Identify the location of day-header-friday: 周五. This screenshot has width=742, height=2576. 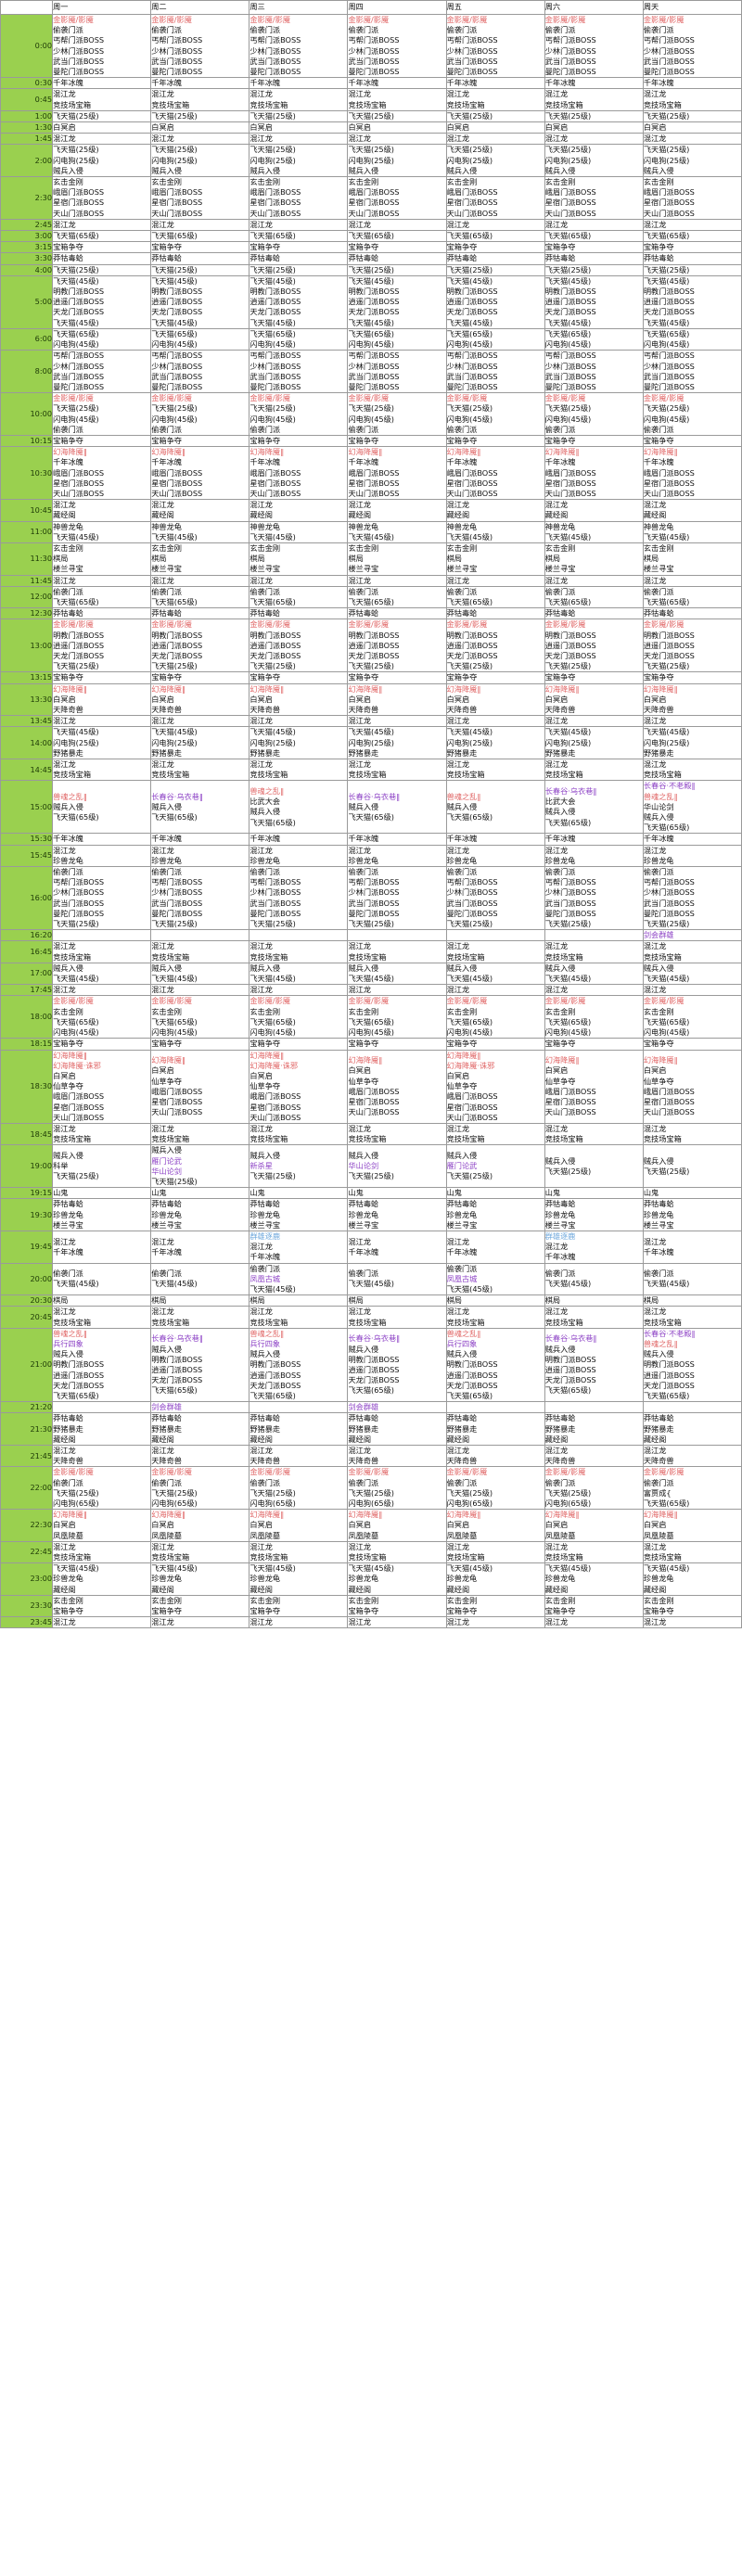
(495, 7).